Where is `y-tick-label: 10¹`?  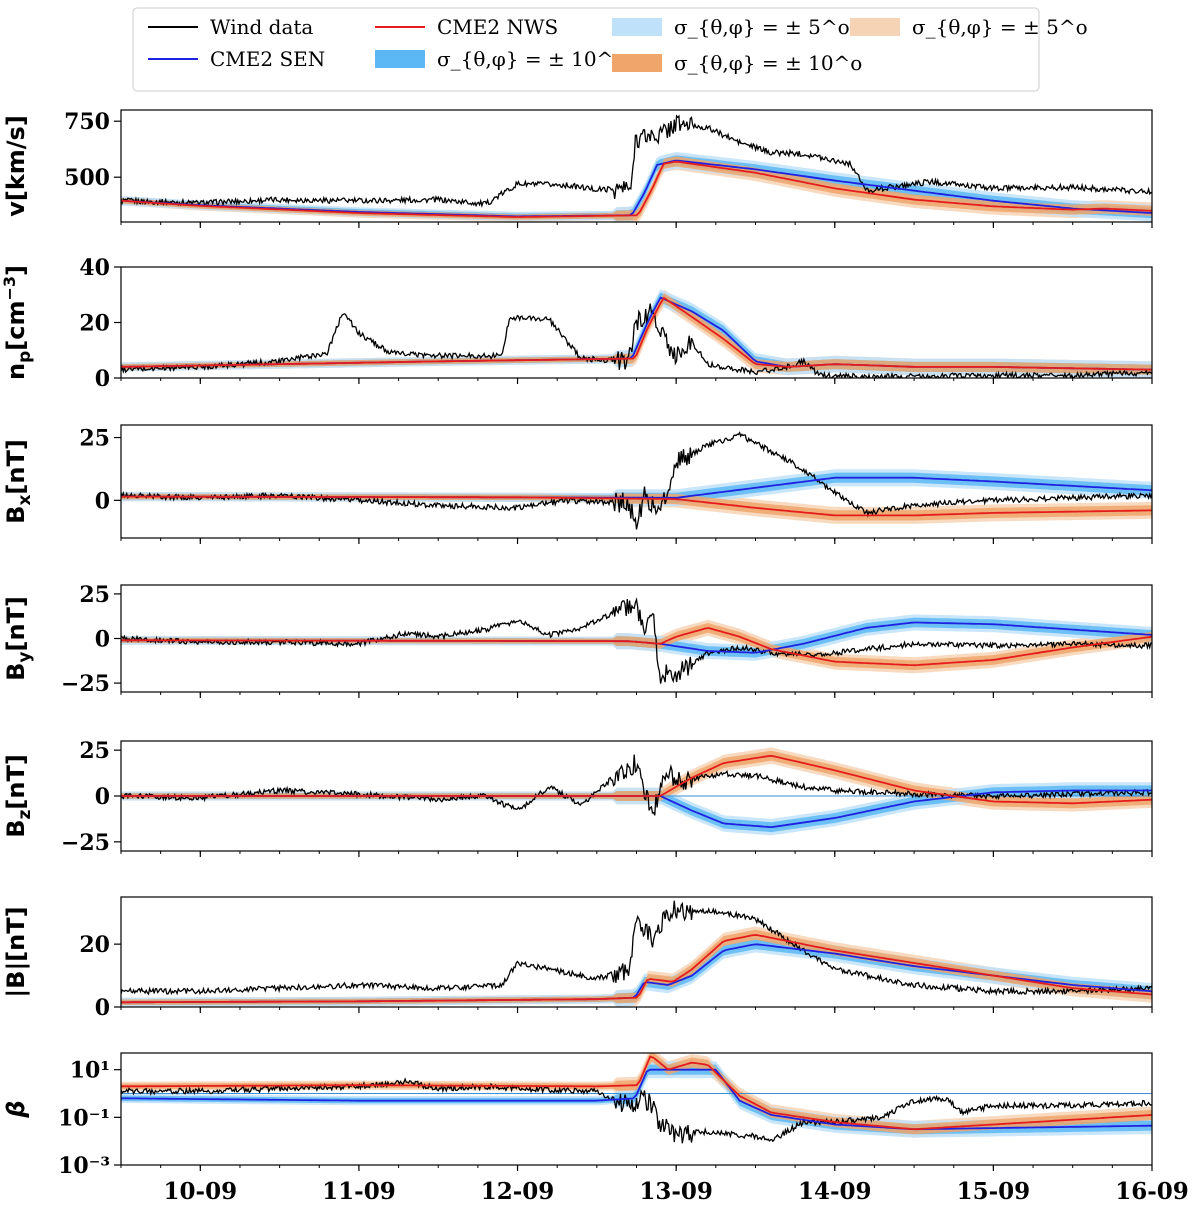 y-tick-label: 10¹ is located at coordinates (90, 1071).